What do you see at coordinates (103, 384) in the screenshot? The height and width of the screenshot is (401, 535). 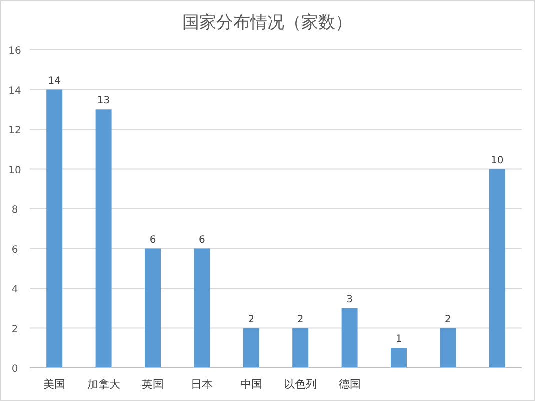 I see `x-tick-label: 加拿大` at bounding box center [103, 384].